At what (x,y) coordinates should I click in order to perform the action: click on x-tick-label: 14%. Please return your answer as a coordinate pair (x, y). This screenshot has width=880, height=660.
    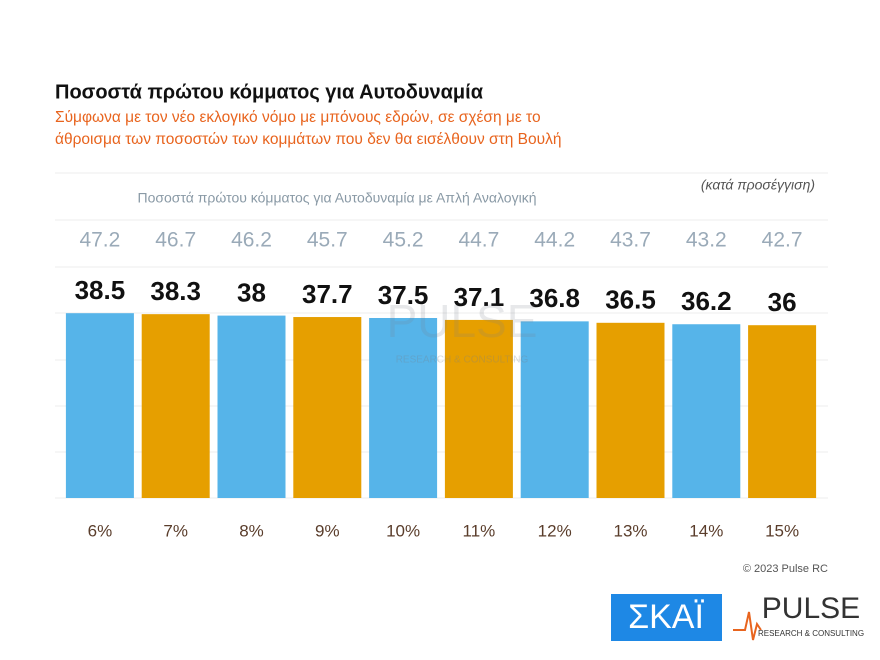
    Looking at the image, I should click on (706, 530).